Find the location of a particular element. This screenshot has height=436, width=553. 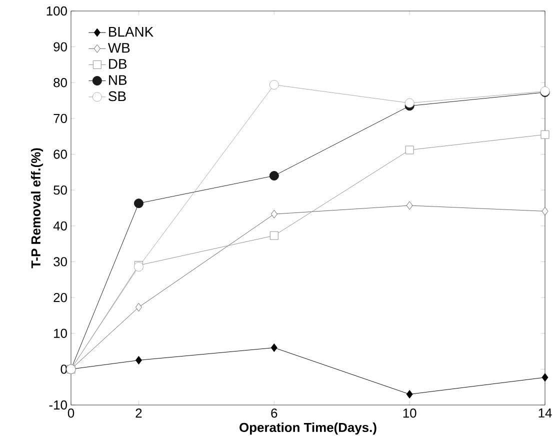

y-tick-label: 100 is located at coordinates (56, 11).